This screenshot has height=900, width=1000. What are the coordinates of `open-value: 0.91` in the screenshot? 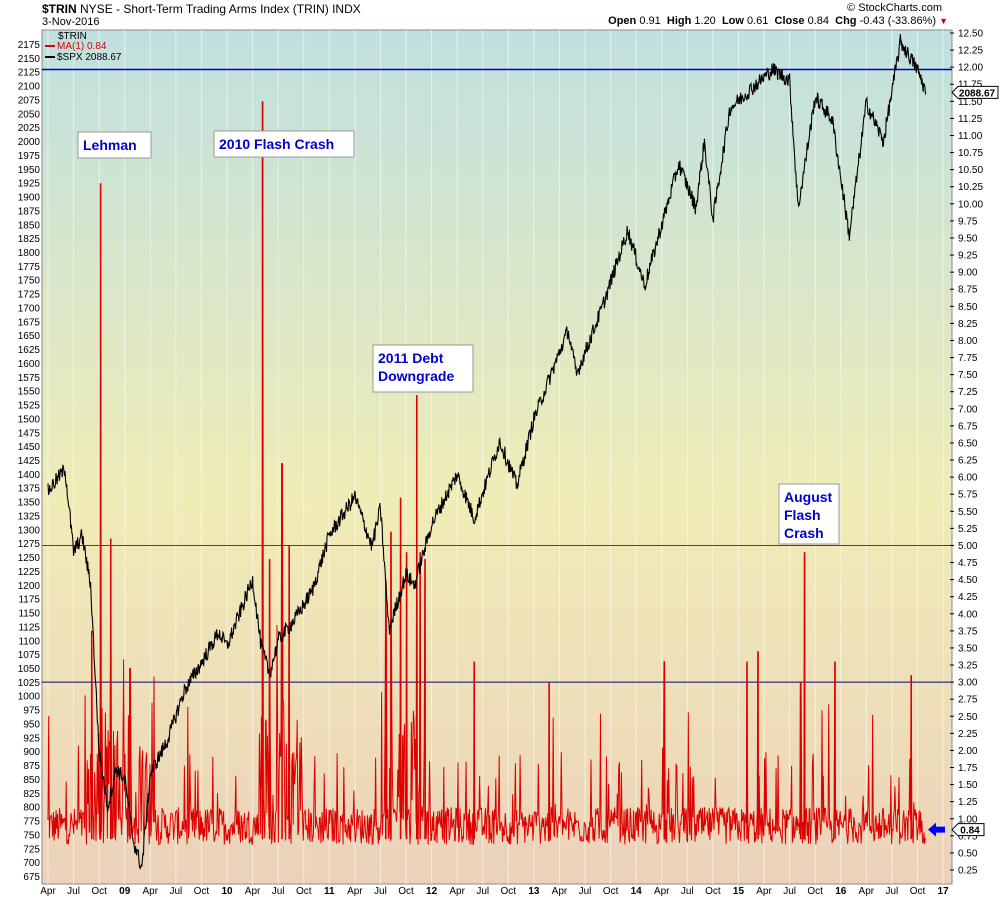 It's located at (650, 21).